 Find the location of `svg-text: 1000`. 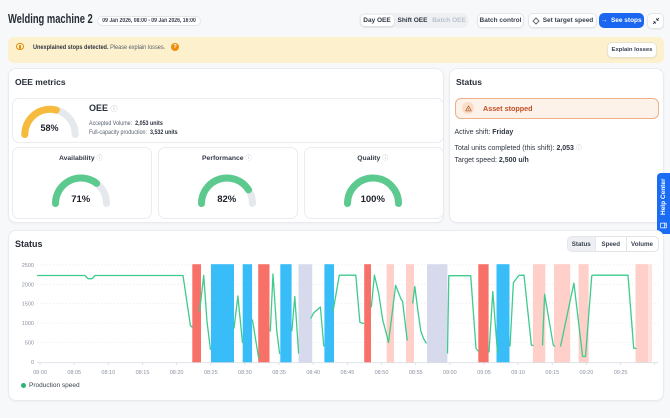

svg-text: 1000 is located at coordinates (28, 324).